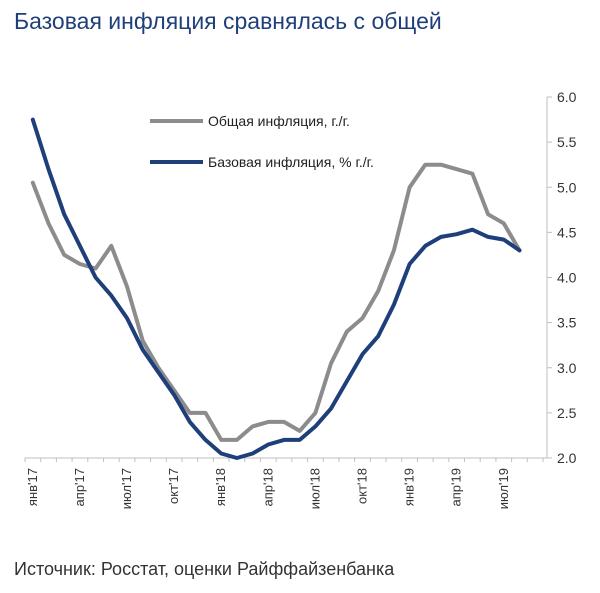  I want to click on y-tick-label: 2.5, so click(567, 413).